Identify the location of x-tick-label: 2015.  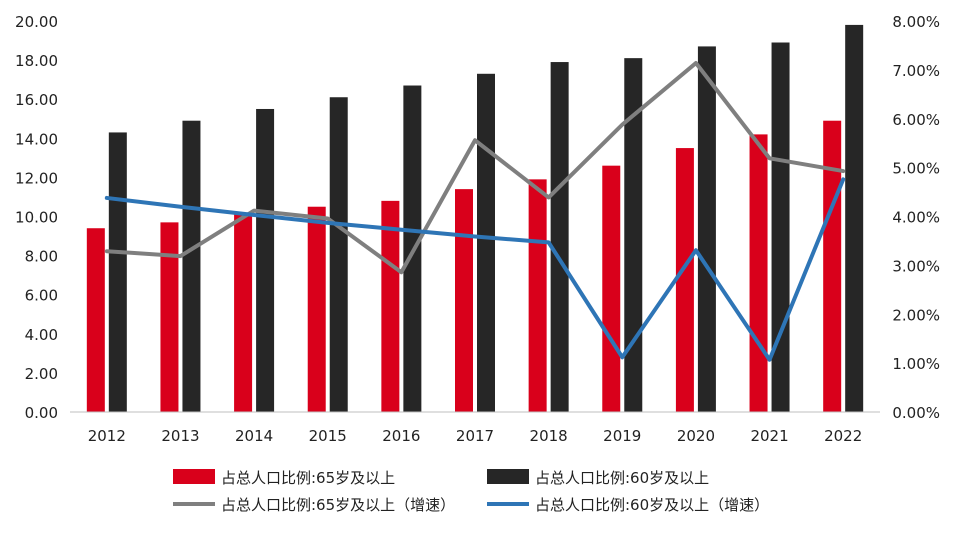
(328, 436).